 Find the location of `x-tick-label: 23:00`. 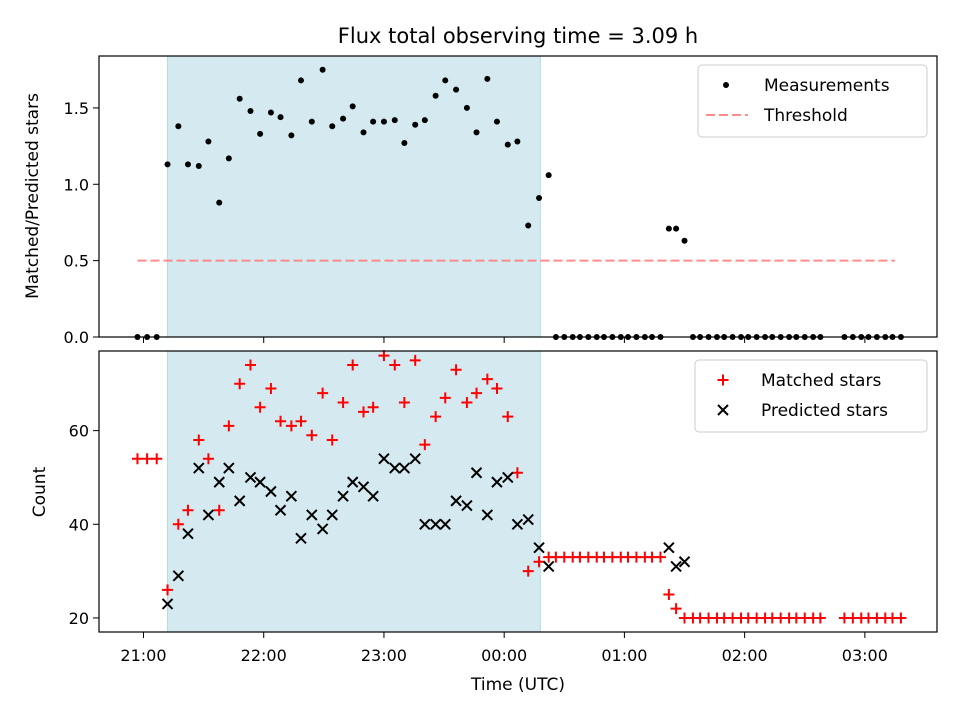

x-tick-label: 23:00 is located at coordinates (384, 655).